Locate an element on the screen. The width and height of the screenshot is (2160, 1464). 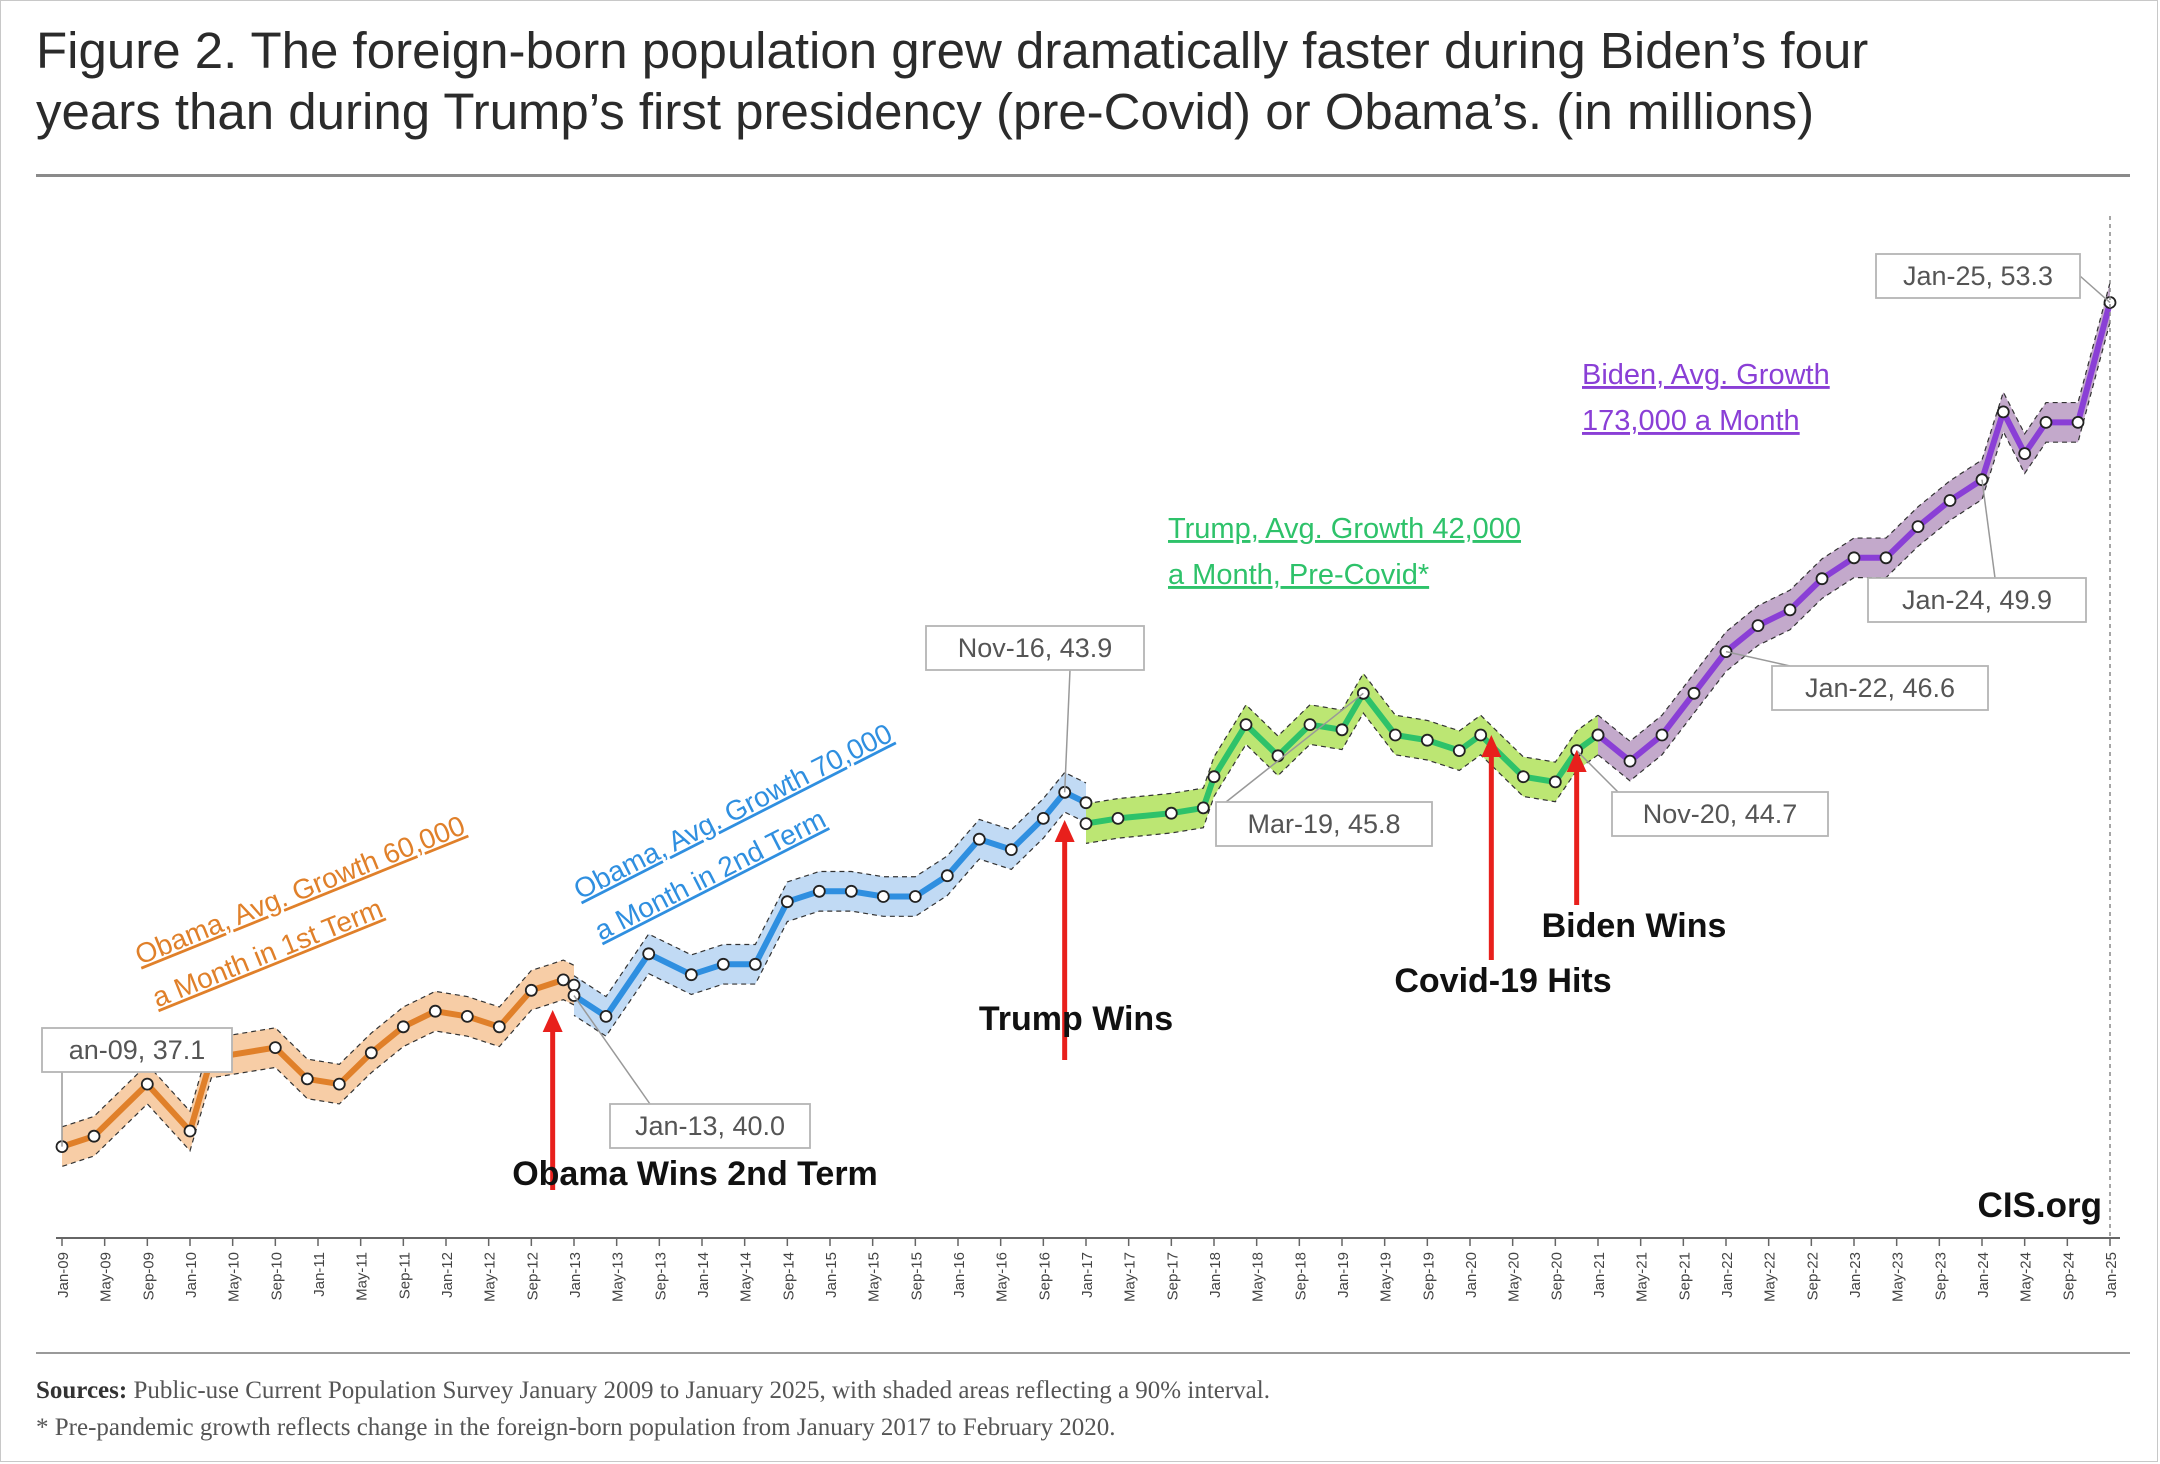
x-tick-label: May-13 is located at coordinates (618, 1277).